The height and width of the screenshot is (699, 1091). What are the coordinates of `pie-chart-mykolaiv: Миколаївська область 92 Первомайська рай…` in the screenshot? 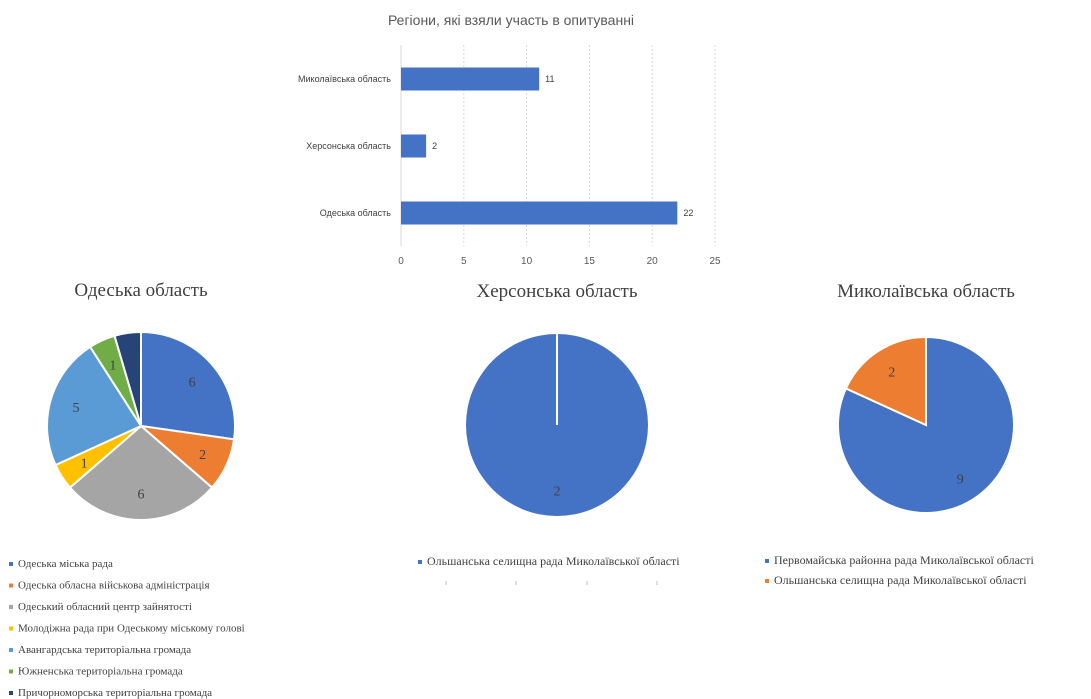 It's located at (900, 434).